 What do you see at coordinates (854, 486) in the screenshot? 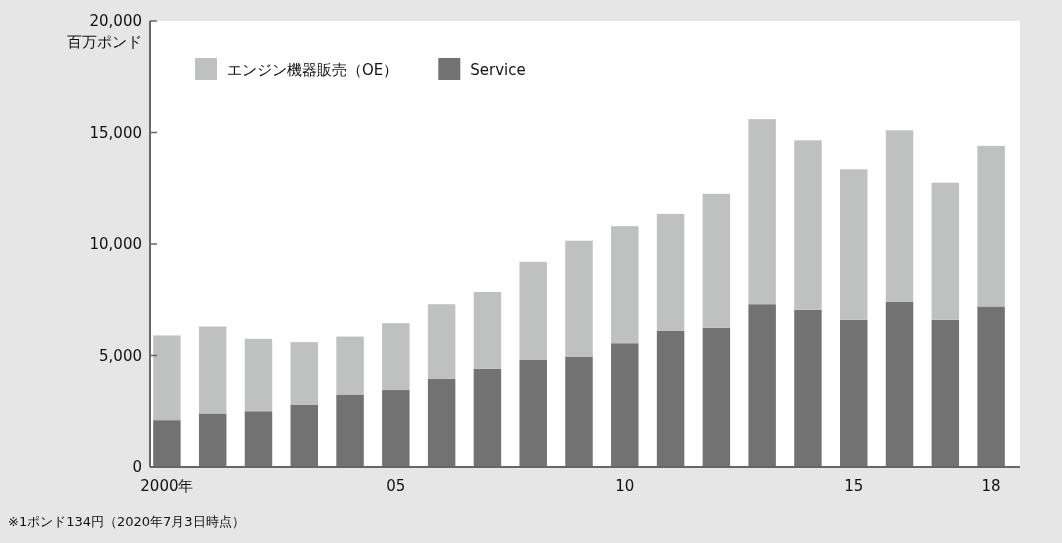
I see `x-tick-label: 15` at bounding box center [854, 486].